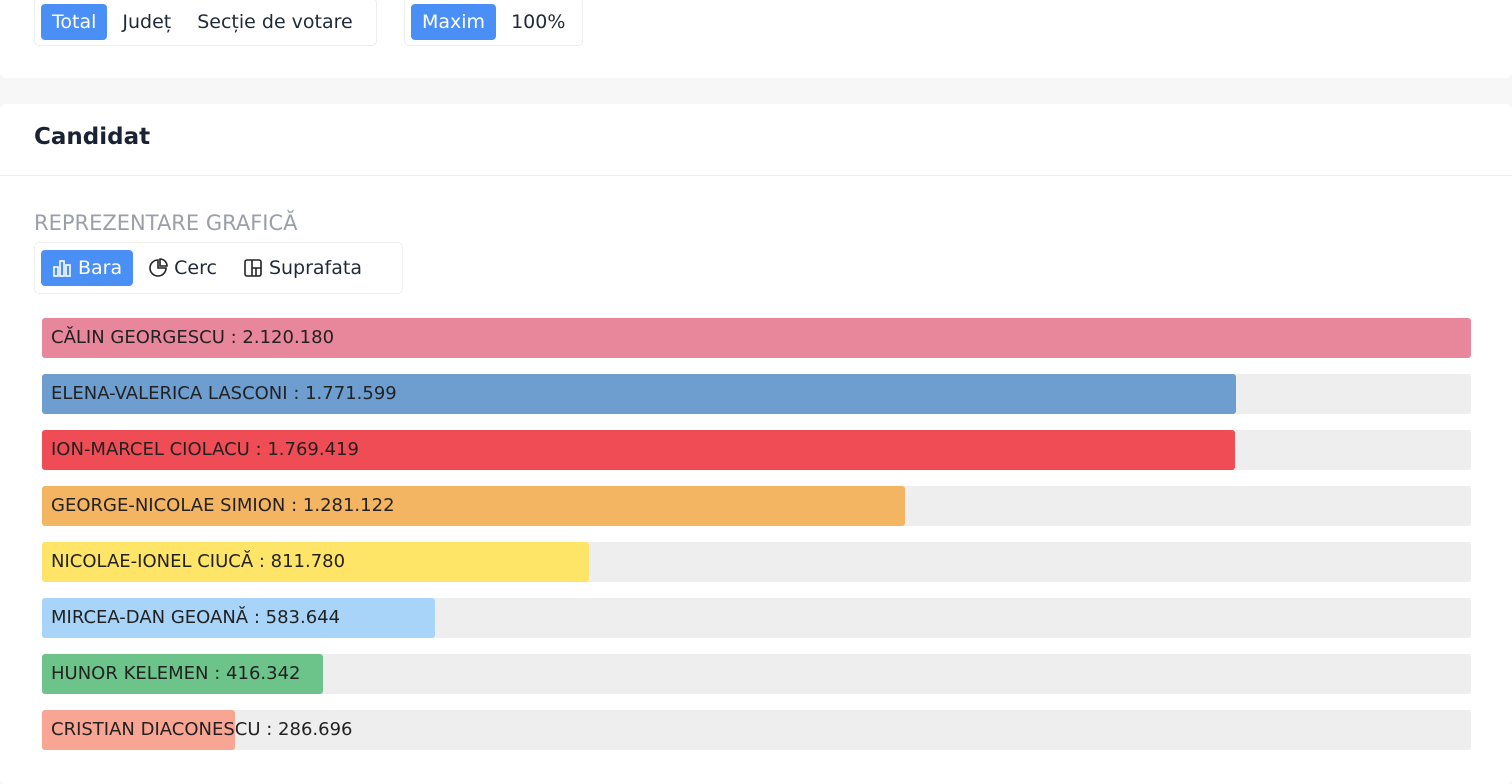 This screenshot has width=1512, height=784. I want to click on bar-label: CĂLIN GEORGESCU : 2.120.180, so click(192, 338).